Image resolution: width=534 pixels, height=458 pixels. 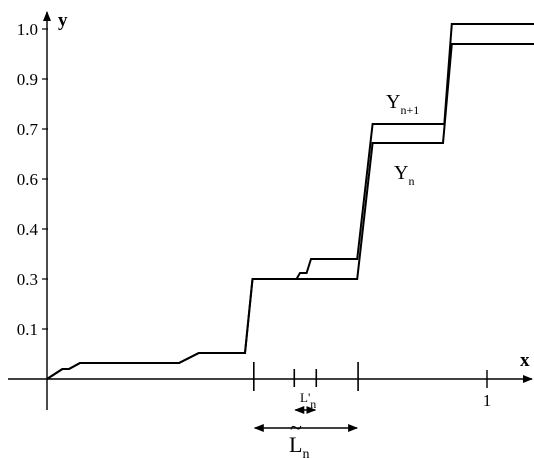 I want to click on interval-annotations: L'nLn~, so click(x=306, y=410).